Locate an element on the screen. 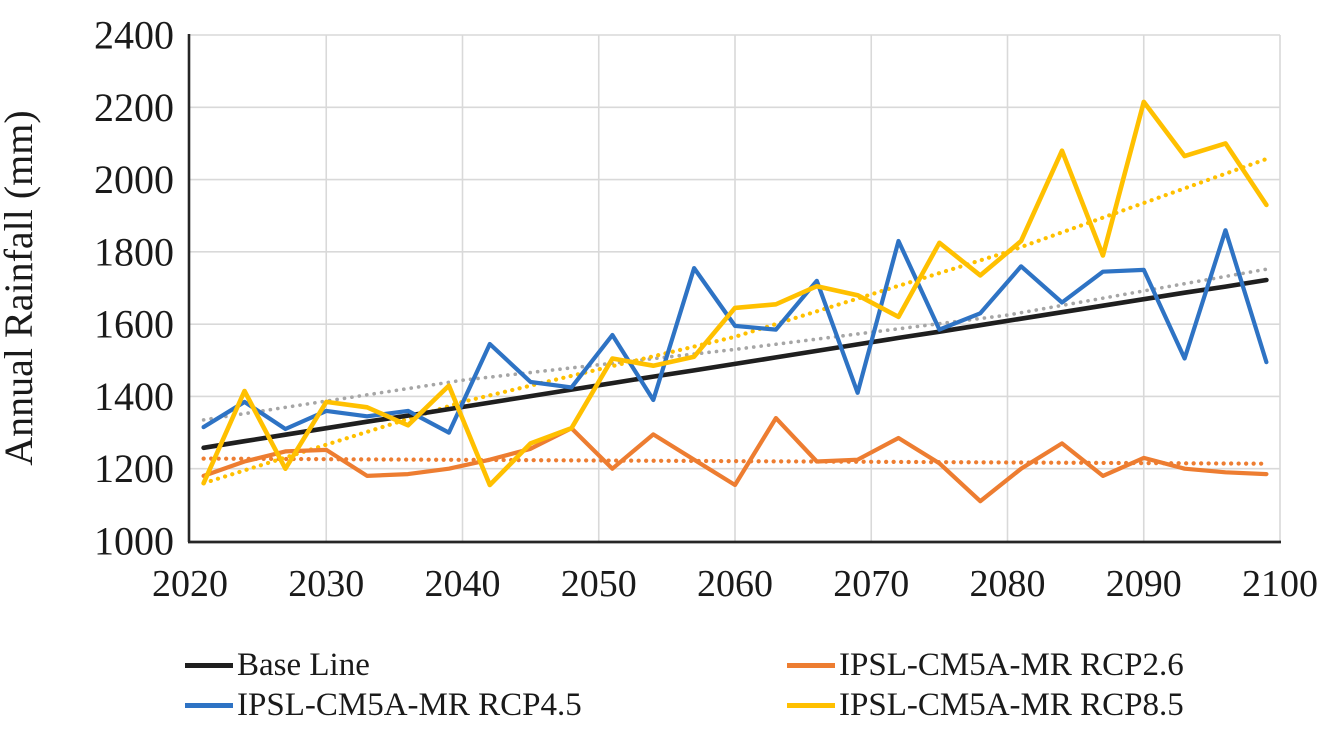 The image size is (1329, 738). x-tick-label: 2100 is located at coordinates (1280, 584).